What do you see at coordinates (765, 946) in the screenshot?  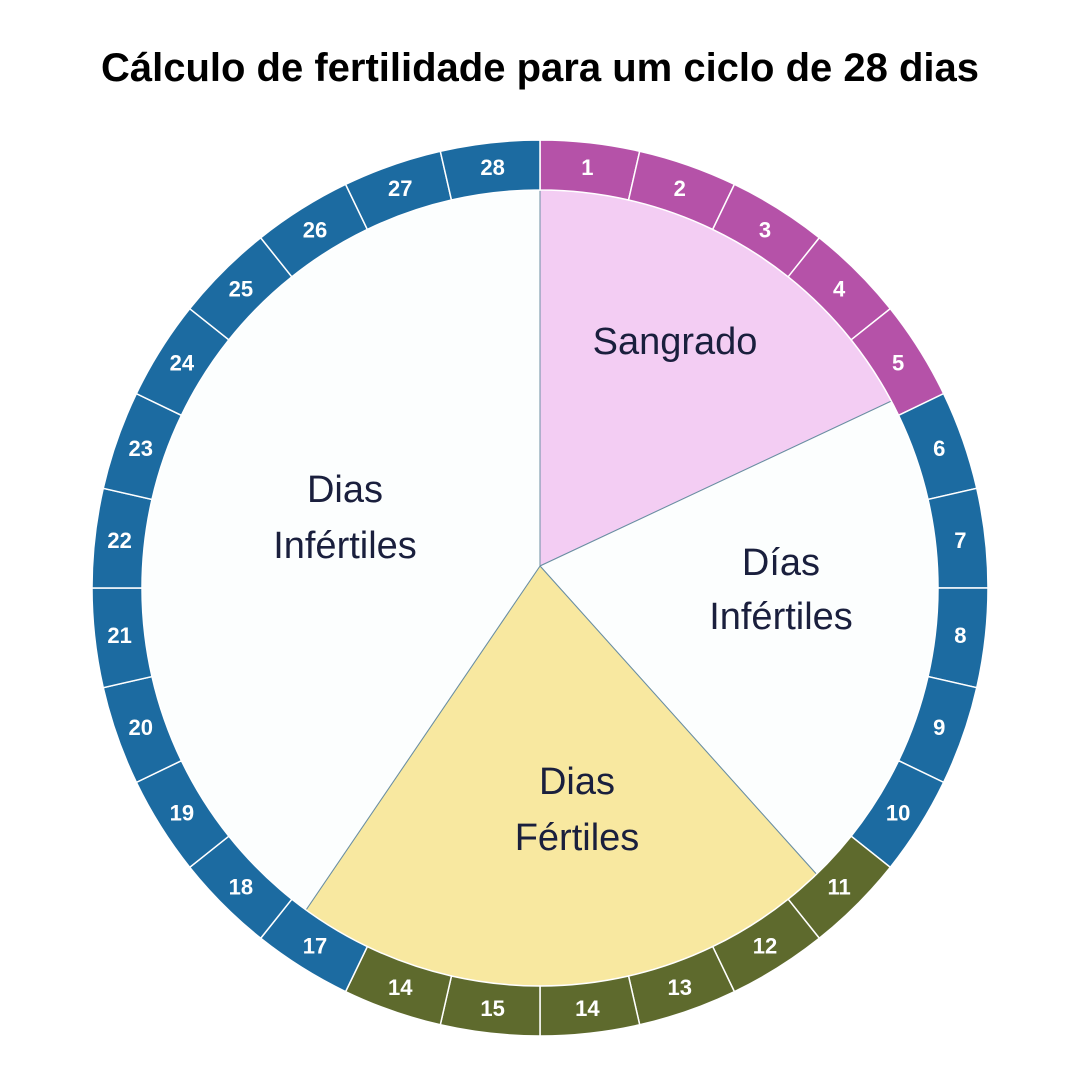 I see `ring-day-label: 12` at bounding box center [765, 946].